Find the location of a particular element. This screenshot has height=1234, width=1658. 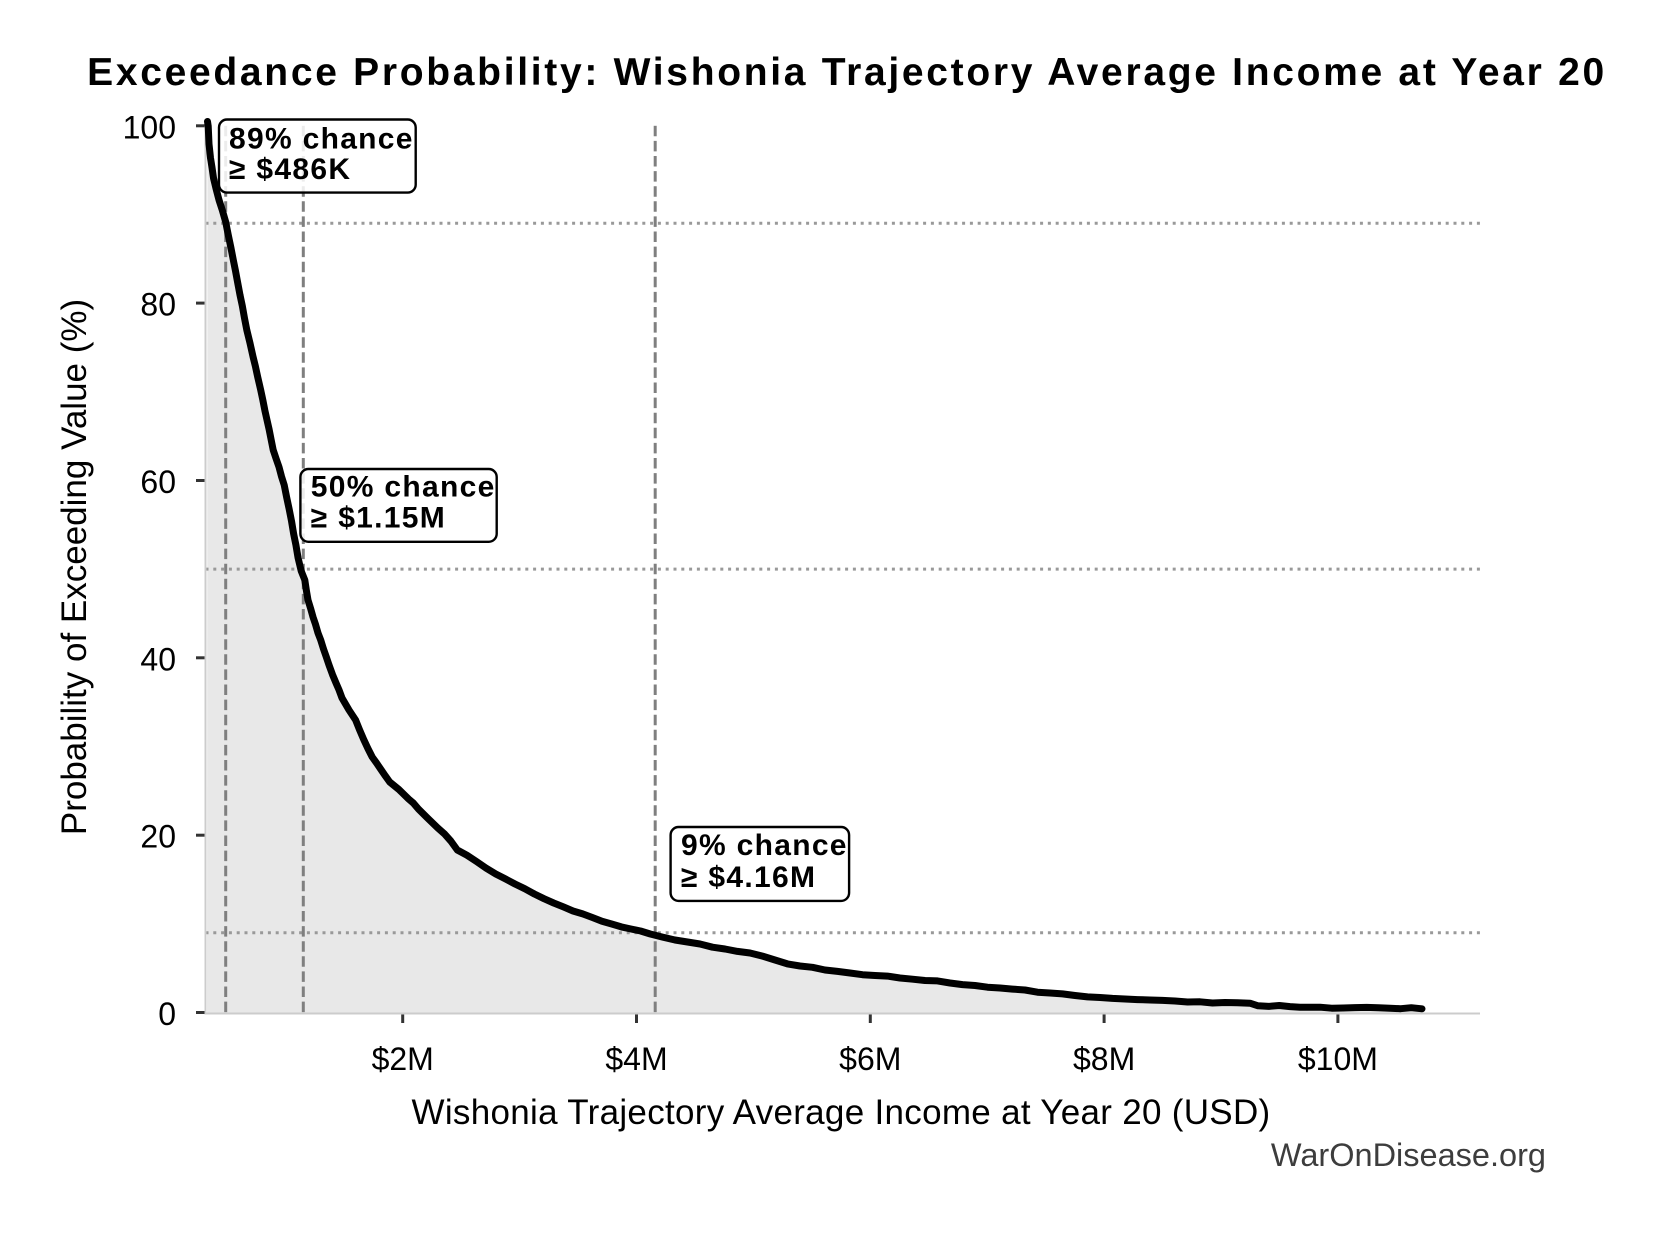

svg-text: $4M is located at coordinates (636, 1059).